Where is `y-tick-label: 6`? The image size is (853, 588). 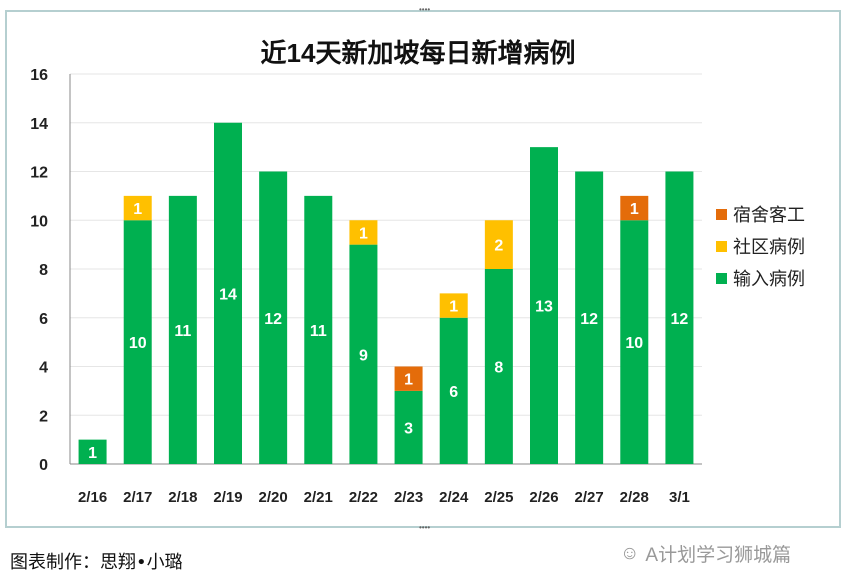 y-tick-label: 6 is located at coordinates (43, 319).